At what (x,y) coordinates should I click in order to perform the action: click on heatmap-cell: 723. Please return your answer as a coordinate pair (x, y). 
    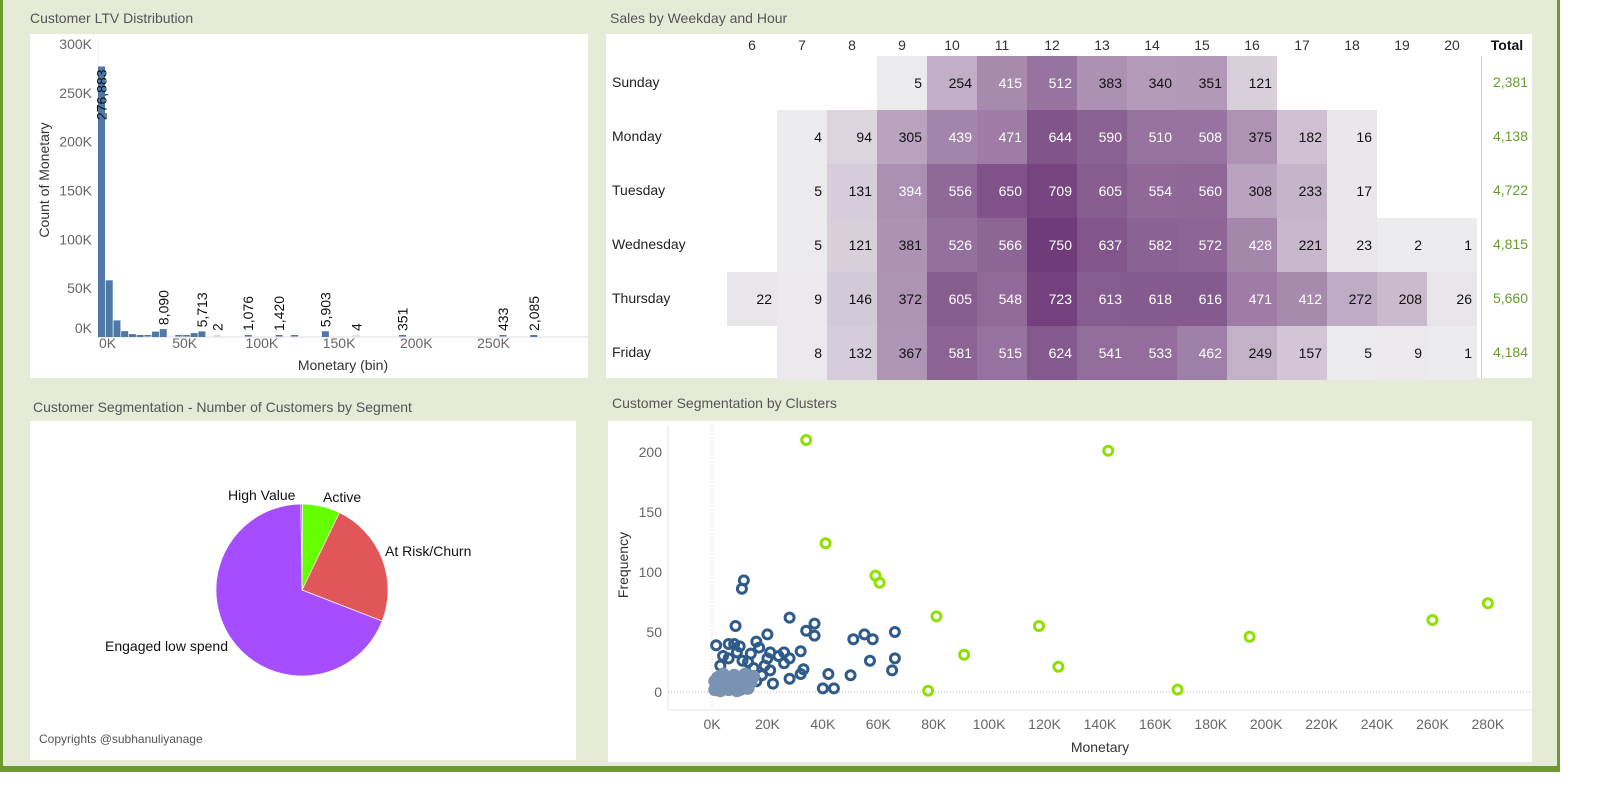
    Looking at the image, I should click on (1052, 299).